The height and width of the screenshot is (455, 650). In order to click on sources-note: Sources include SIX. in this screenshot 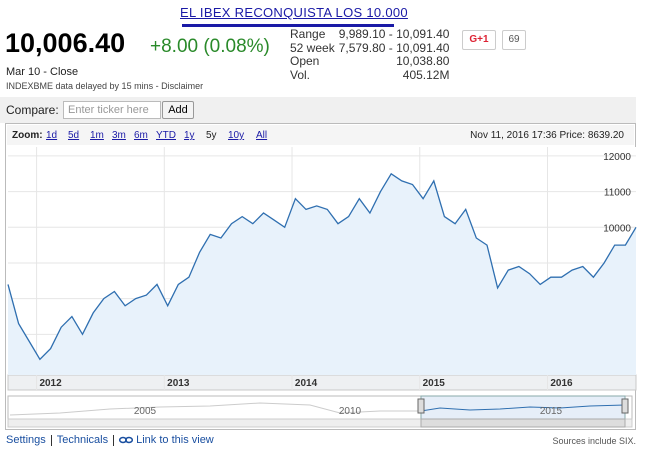, I will do `click(594, 441)`.